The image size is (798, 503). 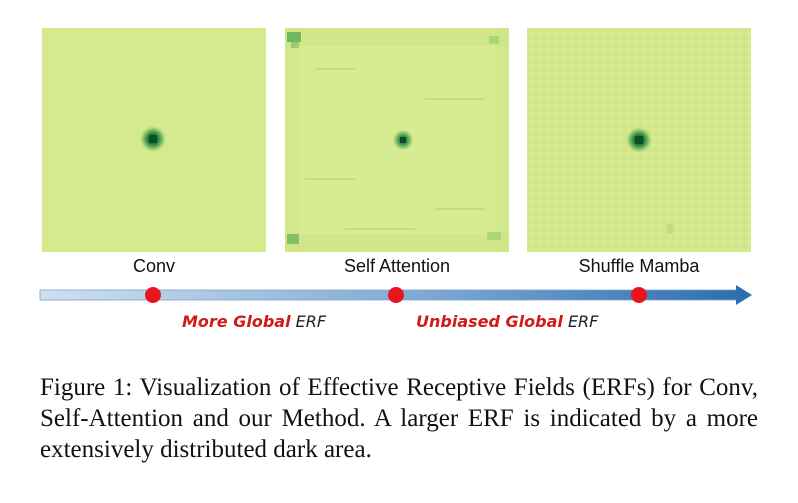 I want to click on panel-label-shuffle-mamba: Shuffle Mamba, so click(x=639, y=266).